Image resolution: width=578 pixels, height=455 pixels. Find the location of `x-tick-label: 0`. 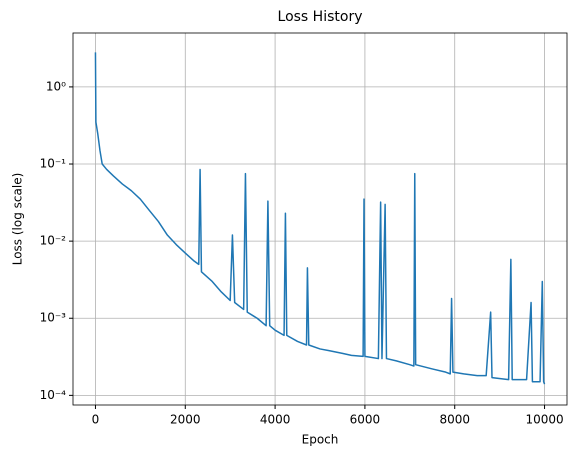

x-tick-label: 0 is located at coordinates (96, 420).